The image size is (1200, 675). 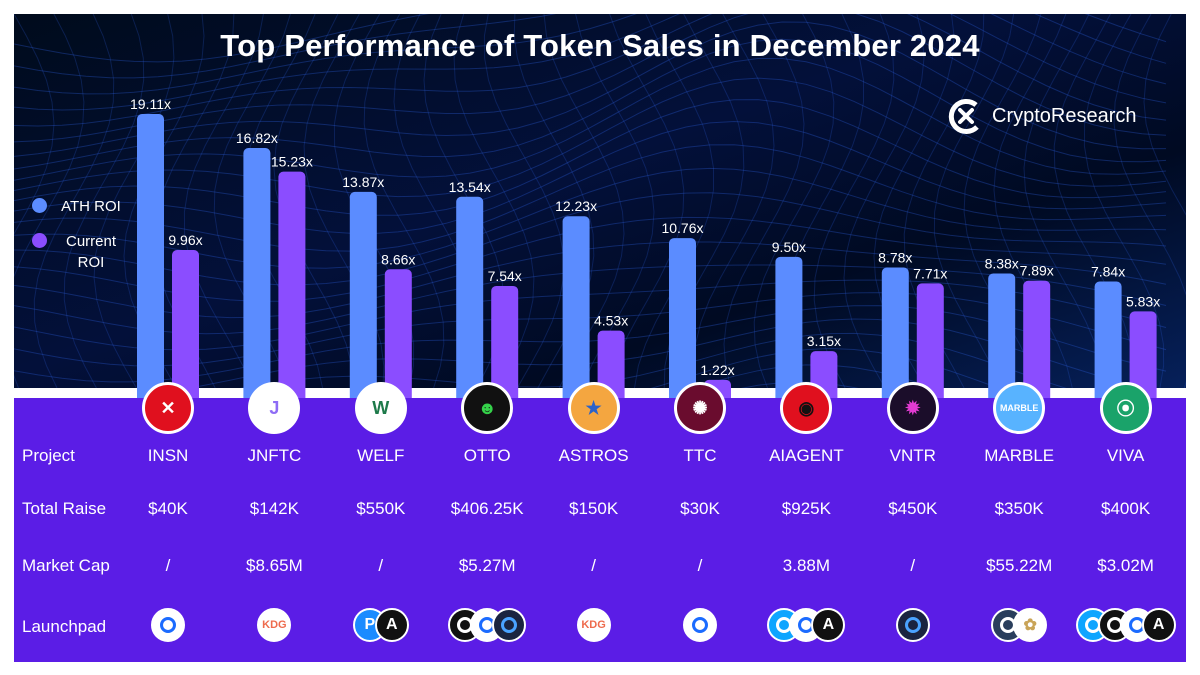 What do you see at coordinates (166, 248) in the screenshot?
I see `bar-group-insn: 19.11x 9.96x` at bounding box center [166, 248].